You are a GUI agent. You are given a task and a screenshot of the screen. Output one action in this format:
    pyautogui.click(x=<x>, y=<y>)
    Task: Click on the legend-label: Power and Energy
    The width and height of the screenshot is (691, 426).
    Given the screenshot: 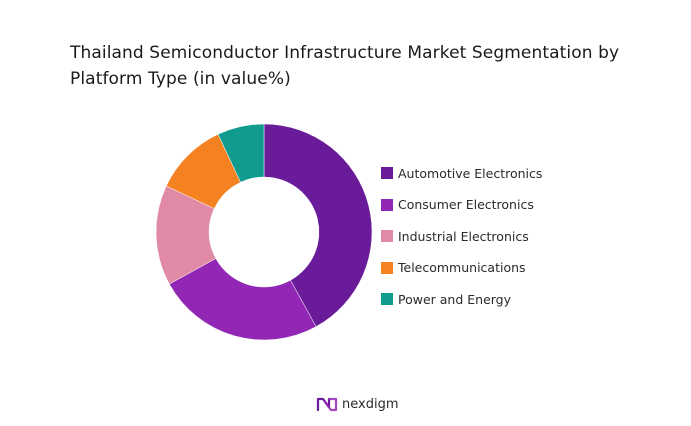 What is the action you would take?
    pyautogui.click(x=455, y=299)
    